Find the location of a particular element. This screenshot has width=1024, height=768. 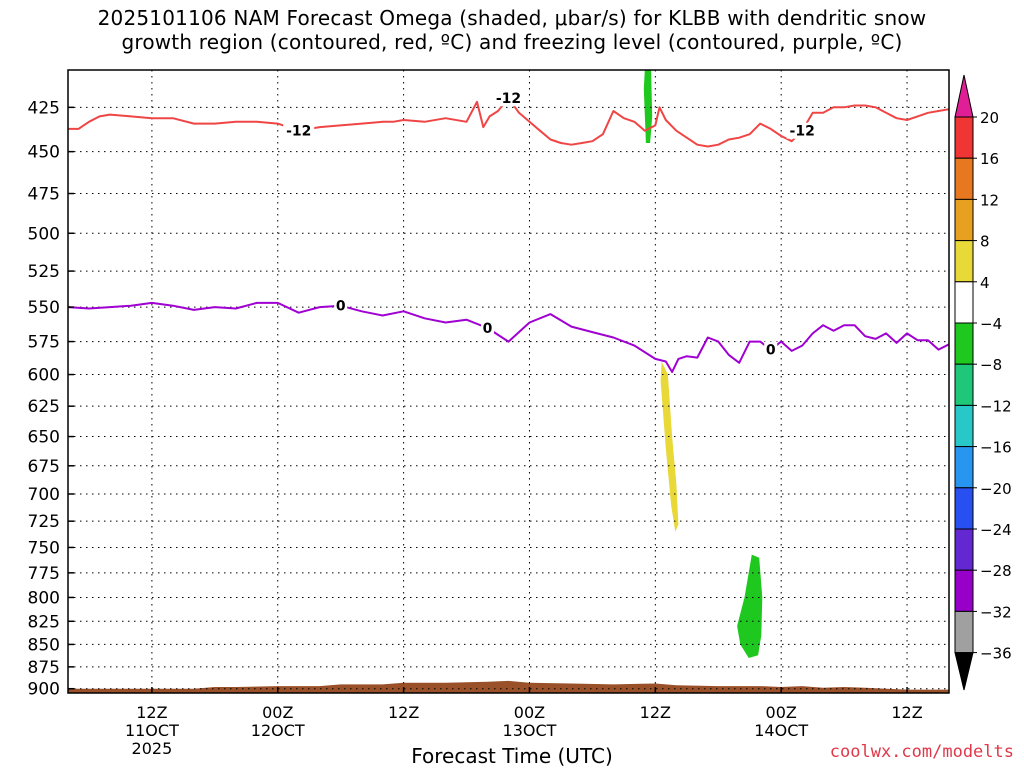

y-tick-label-500: 500 is located at coordinates (44, 234).